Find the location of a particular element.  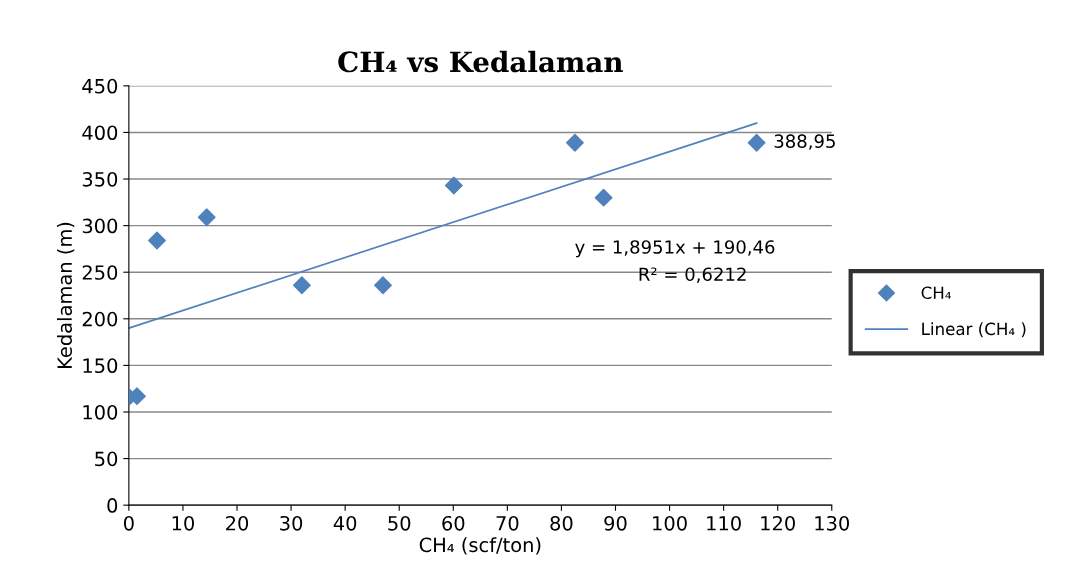

legend-label: CH₄ is located at coordinates (936, 293).